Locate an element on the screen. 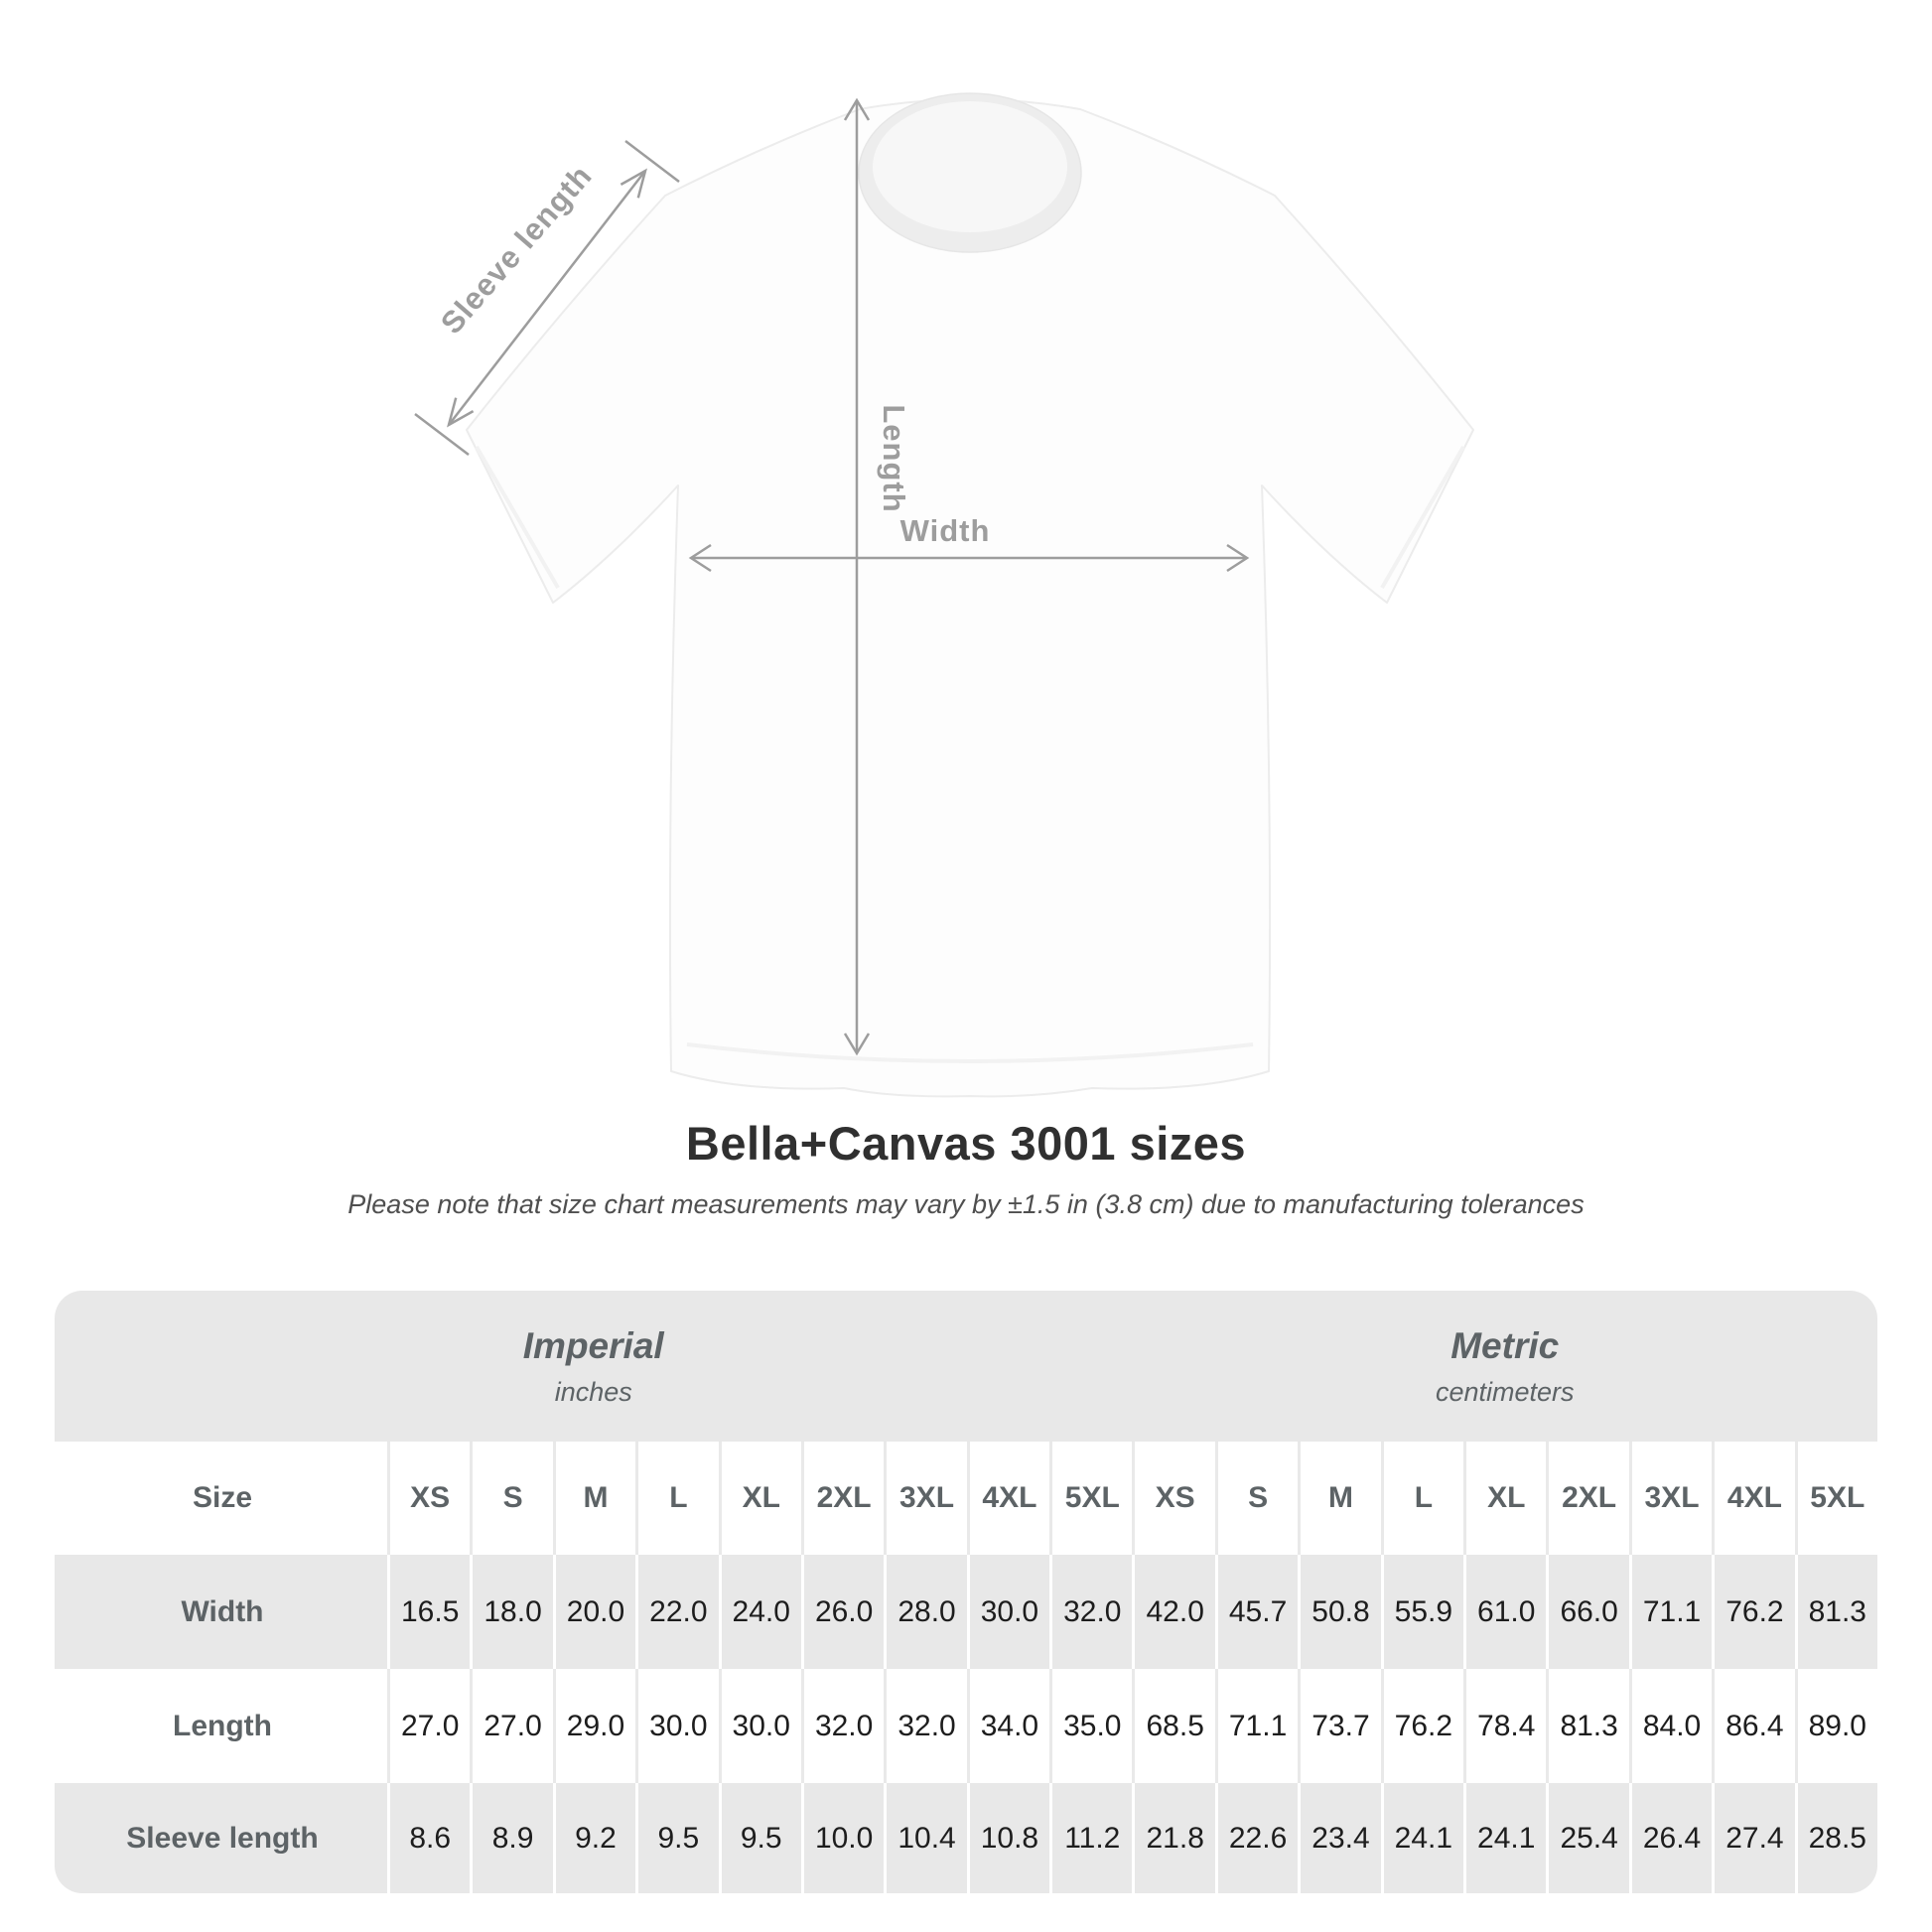  value-cell: 10.0 is located at coordinates (842, 1838).